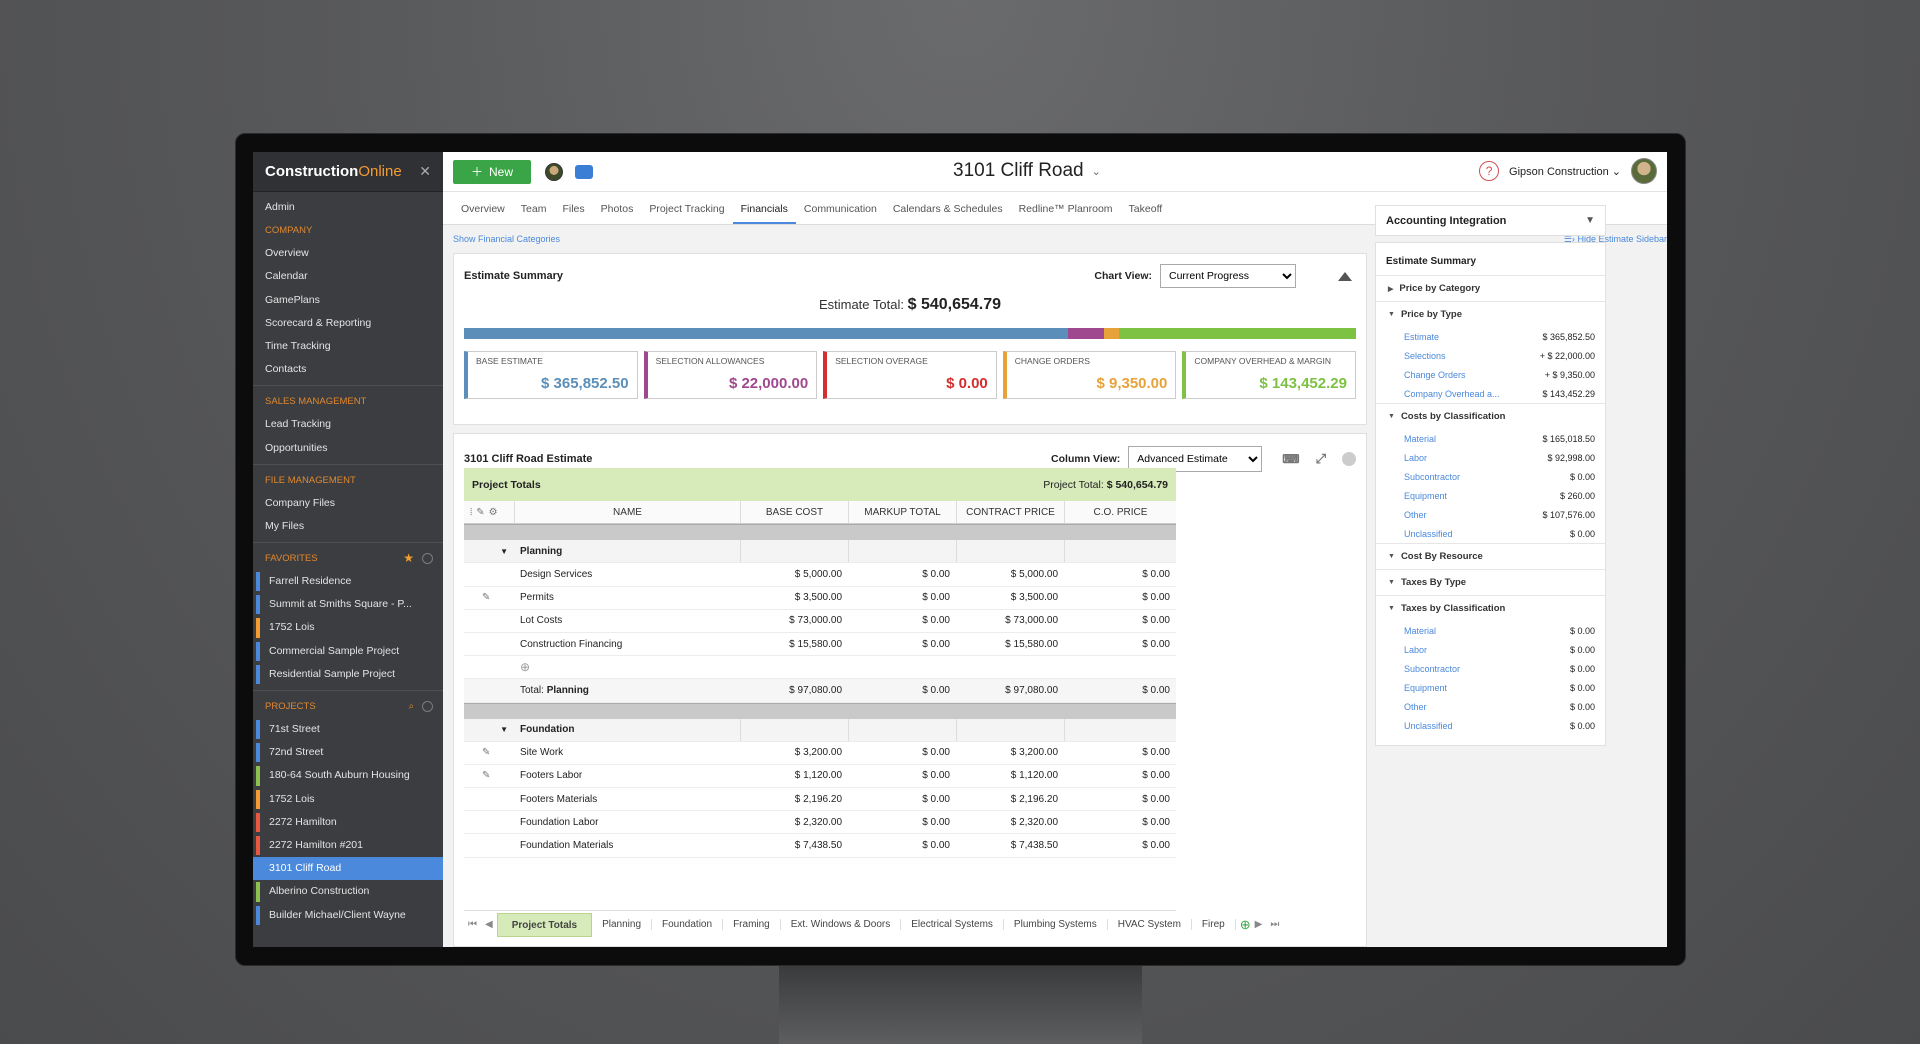 Image resolution: width=1920 pixels, height=1044 pixels. What do you see at coordinates (480, 512) in the screenshot?
I see `edit-icon: ✎` at bounding box center [480, 512].